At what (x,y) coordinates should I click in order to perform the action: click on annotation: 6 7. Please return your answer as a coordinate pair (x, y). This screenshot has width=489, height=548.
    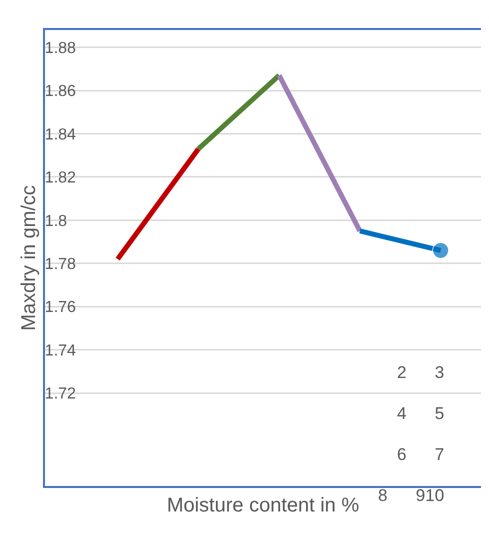
    Looking at the image, I should click on (420, 454).